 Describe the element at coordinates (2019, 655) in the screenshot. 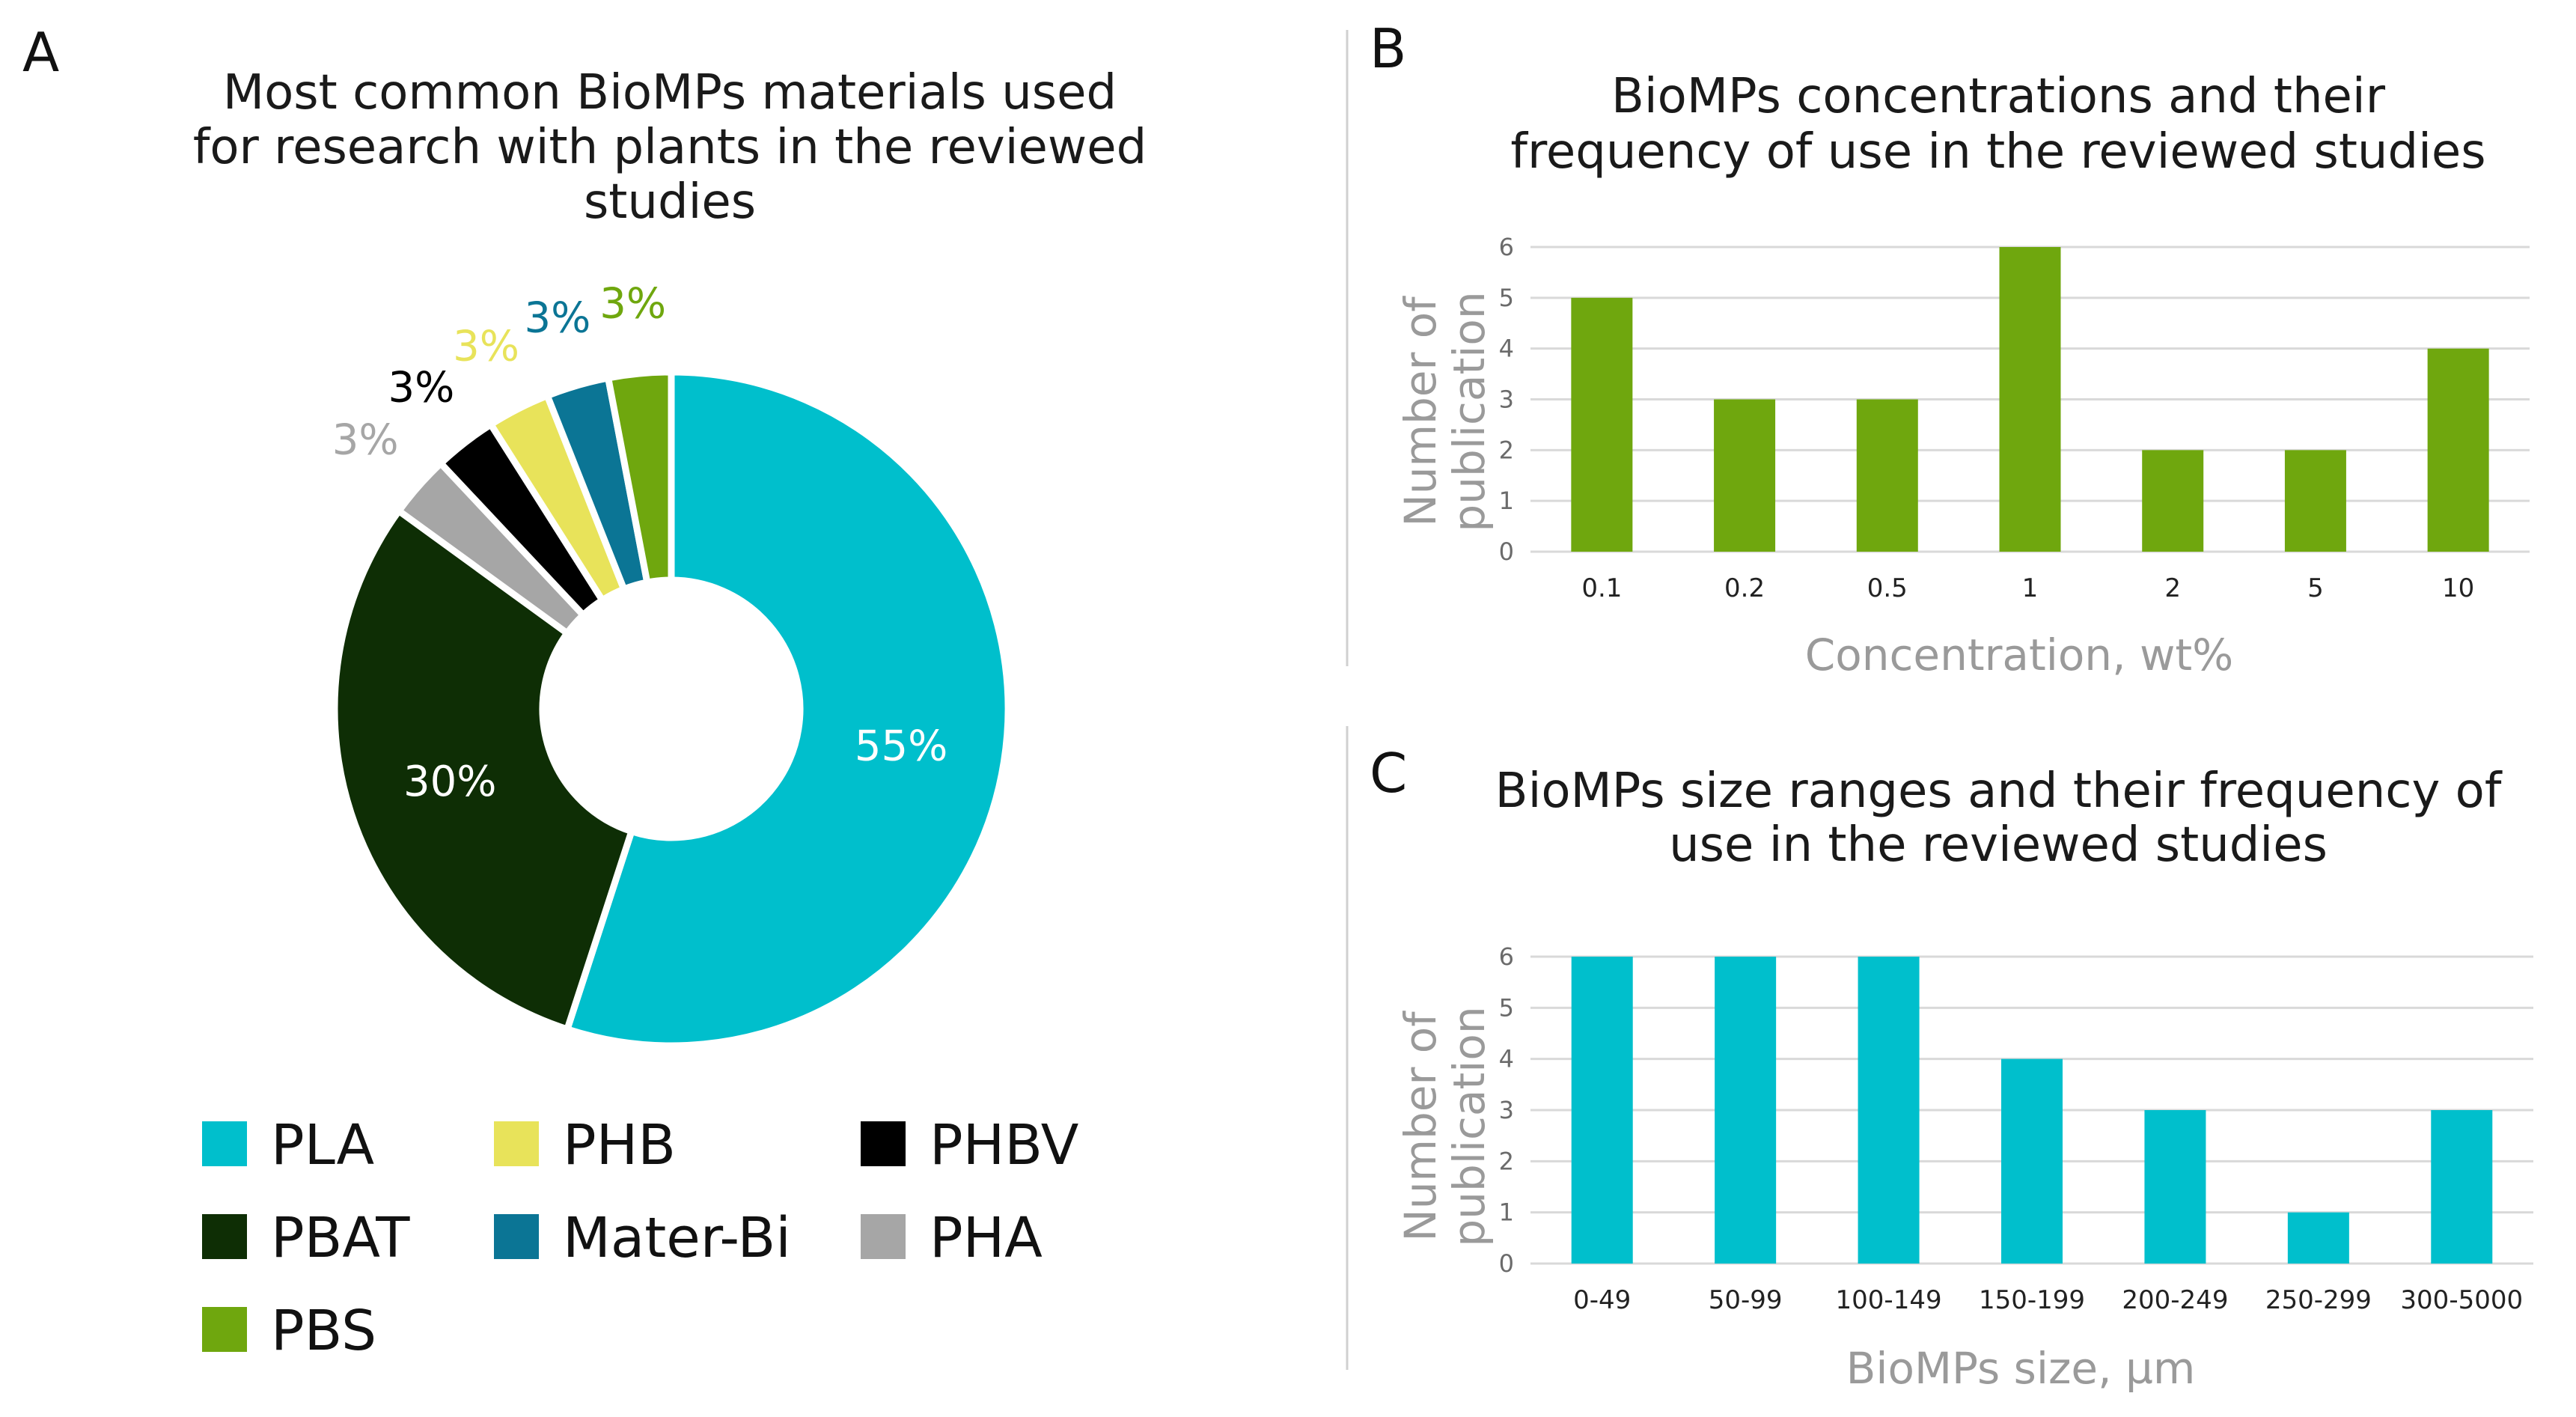

I see `panel-b-x-axis-title: Concentration, wt%` at that location.